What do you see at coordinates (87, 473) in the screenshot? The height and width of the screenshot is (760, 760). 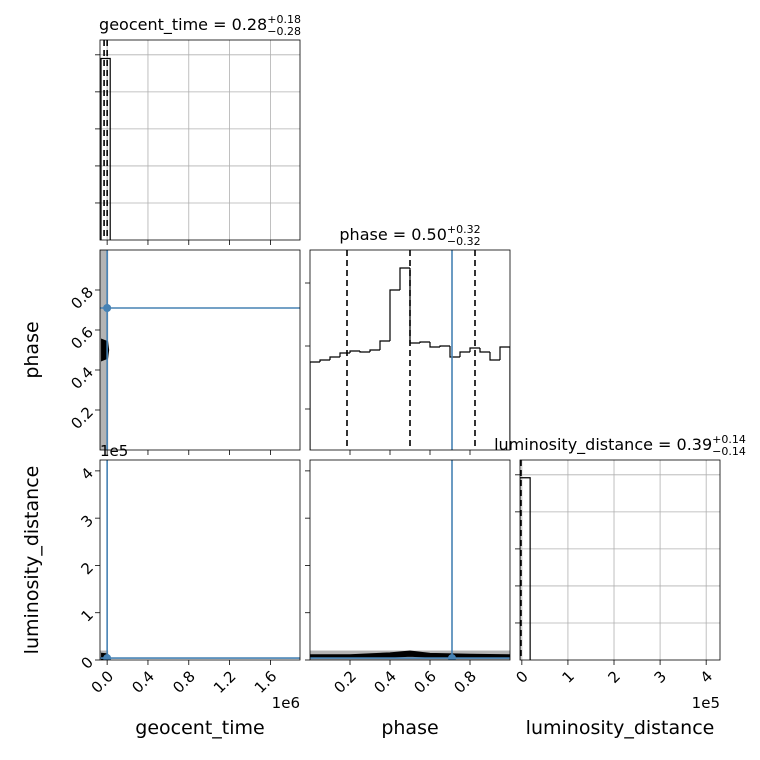 I see `y-tick-label: 4` at bounding box center [87, 473].